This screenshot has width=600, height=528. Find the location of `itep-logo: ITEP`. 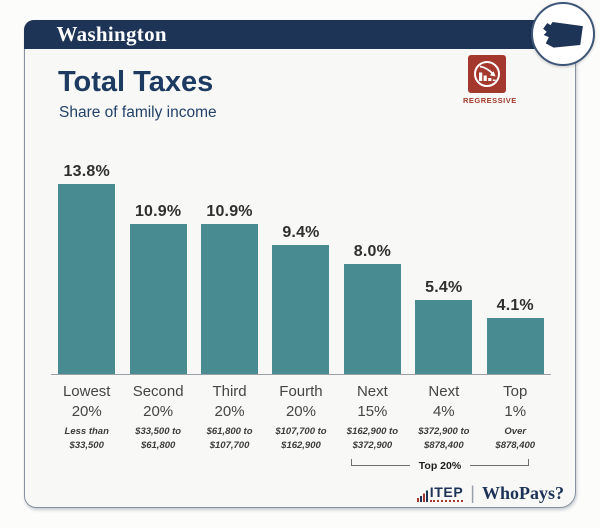

itep-logo: ITEP is located at coordinates (440, 492).